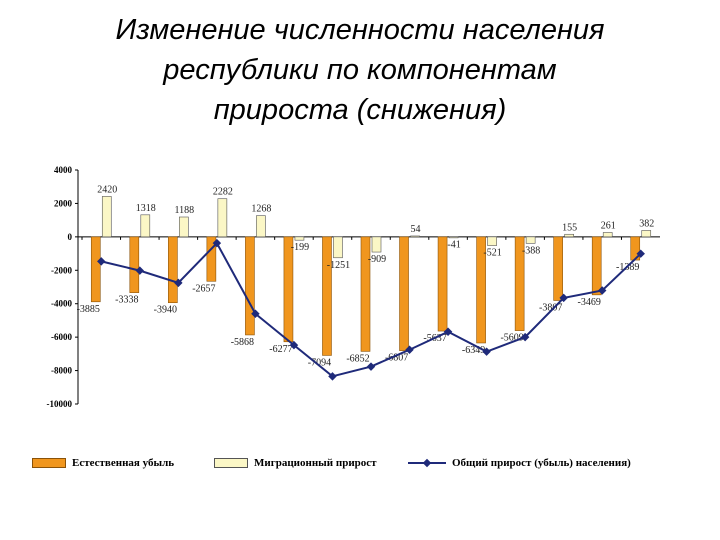 The height and width of the screenshot is (540, 720). I want to click on legend-item-natural: Естественная убыль, so click(103, 463).